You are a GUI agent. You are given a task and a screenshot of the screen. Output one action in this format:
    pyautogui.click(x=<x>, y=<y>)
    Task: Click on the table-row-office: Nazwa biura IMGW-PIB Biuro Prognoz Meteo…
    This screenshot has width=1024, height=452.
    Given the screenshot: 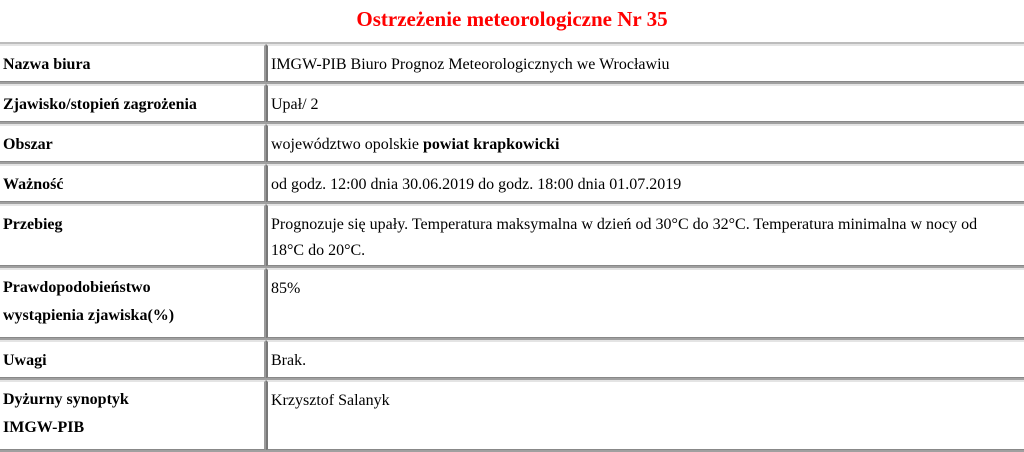 What is the action you would take?
    pyautogui.click(x=512, y=64)
    